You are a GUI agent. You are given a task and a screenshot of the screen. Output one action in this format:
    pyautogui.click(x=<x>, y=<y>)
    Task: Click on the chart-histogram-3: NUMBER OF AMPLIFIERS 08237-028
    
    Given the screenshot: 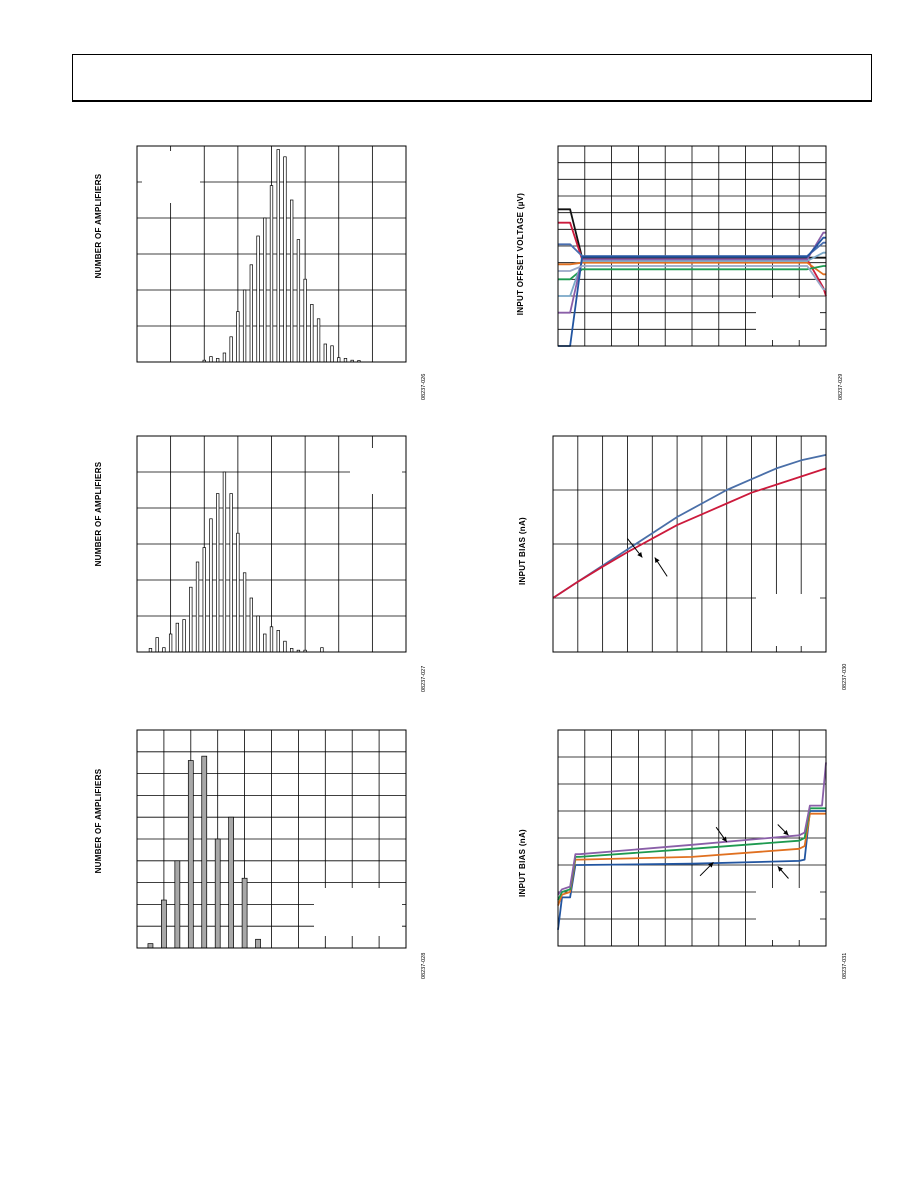 What is the action you would take?
    pyautogui.click(x=260, y=857)
    